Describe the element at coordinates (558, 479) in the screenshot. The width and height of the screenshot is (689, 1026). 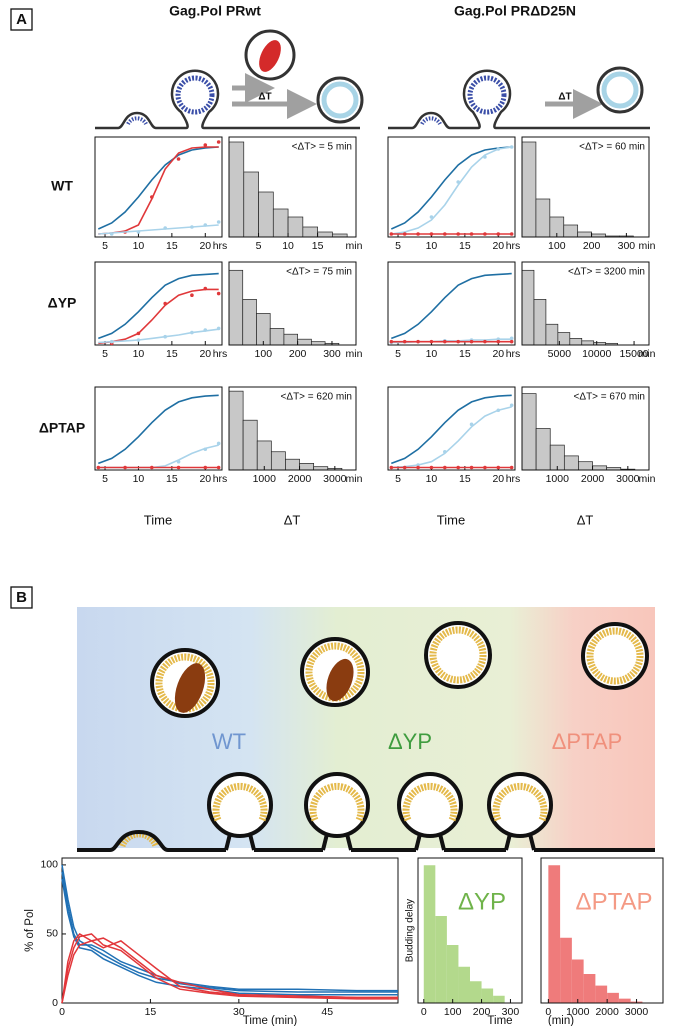
I see `x-tick-label: 1000` at that location.